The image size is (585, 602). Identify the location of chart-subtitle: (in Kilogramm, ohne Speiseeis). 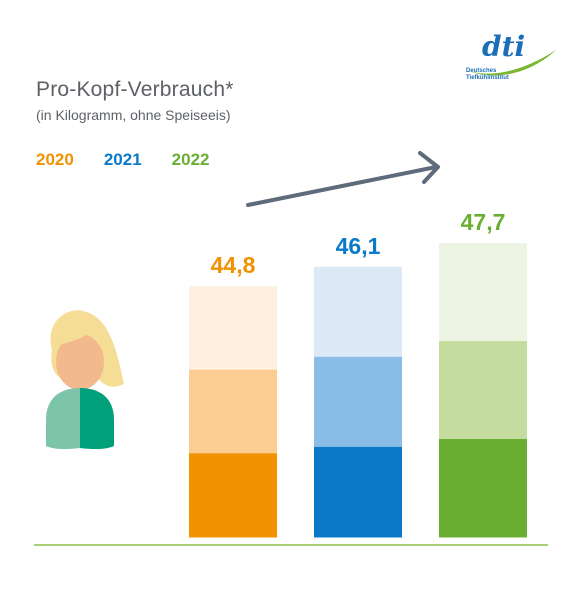
(133, 115).